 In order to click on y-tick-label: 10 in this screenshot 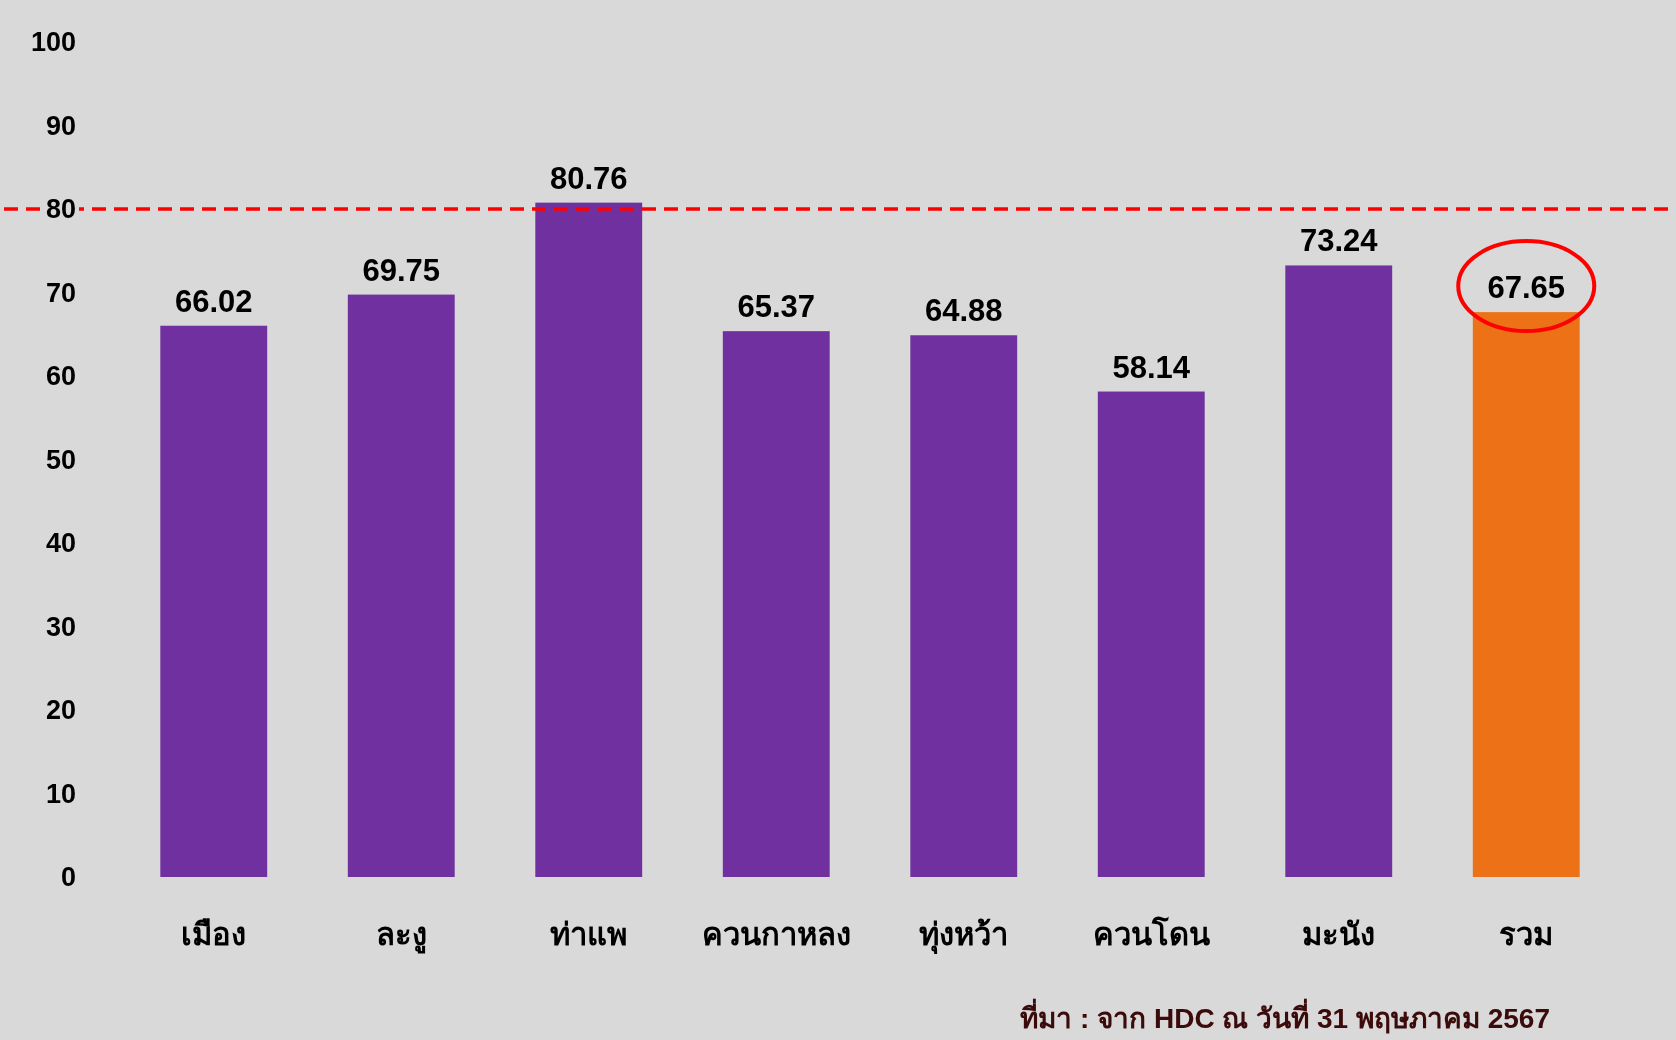, I will do `click(60, 793)`.